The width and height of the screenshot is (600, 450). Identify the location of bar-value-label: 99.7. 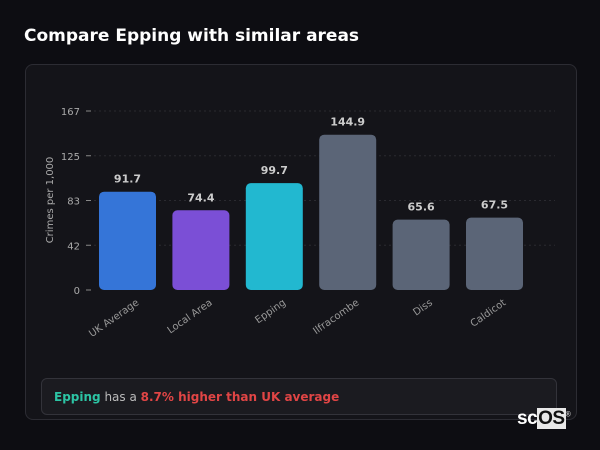
(274, 170).